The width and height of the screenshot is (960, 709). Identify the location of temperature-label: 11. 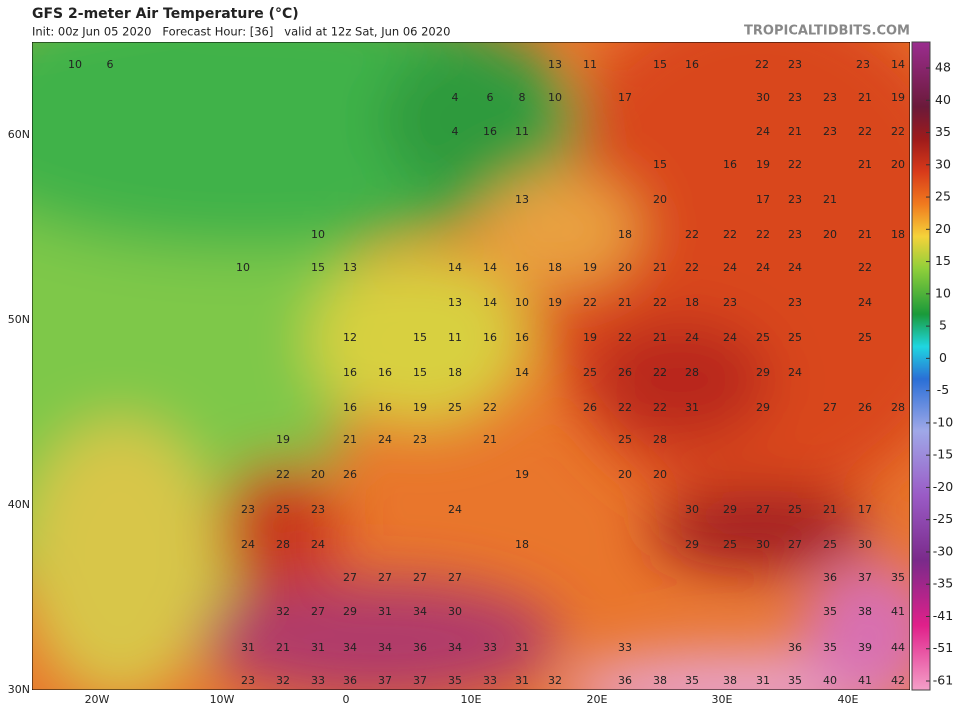
(455, 337).